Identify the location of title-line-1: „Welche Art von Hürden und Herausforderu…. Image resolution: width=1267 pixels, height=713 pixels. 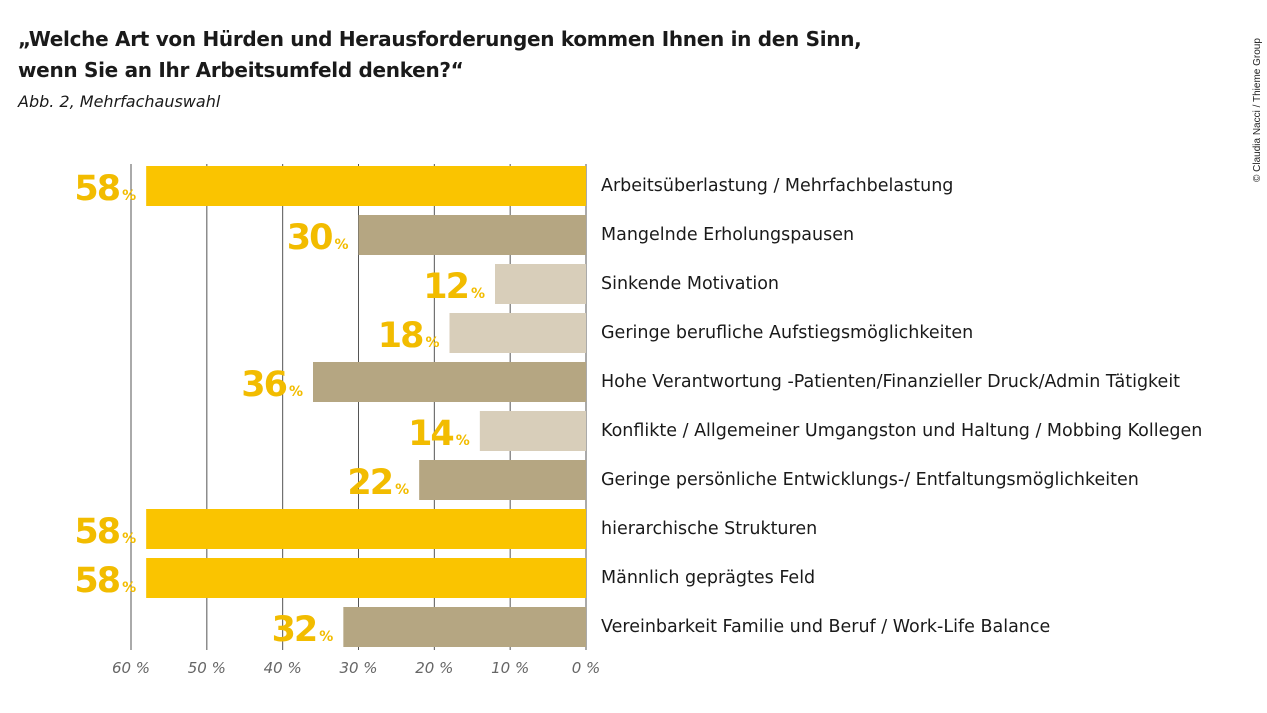
(440, 39).